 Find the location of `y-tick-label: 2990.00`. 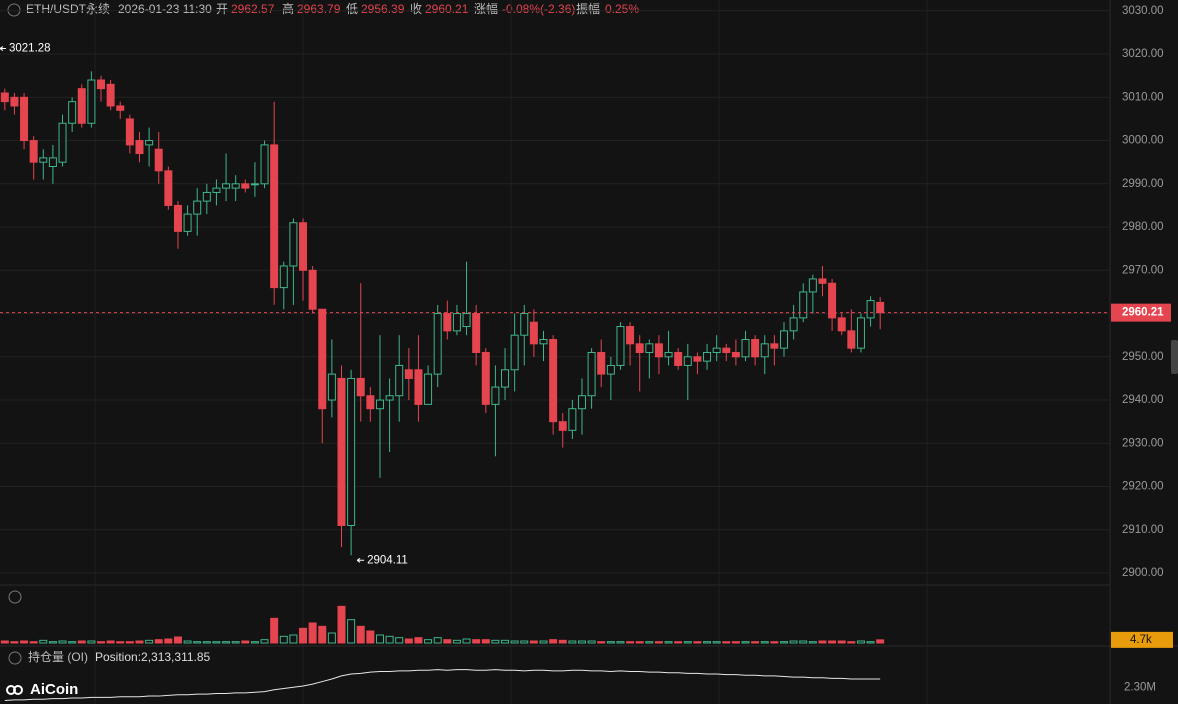

y-tick-label: 2990.00 is located at coordinates (1143, 184).